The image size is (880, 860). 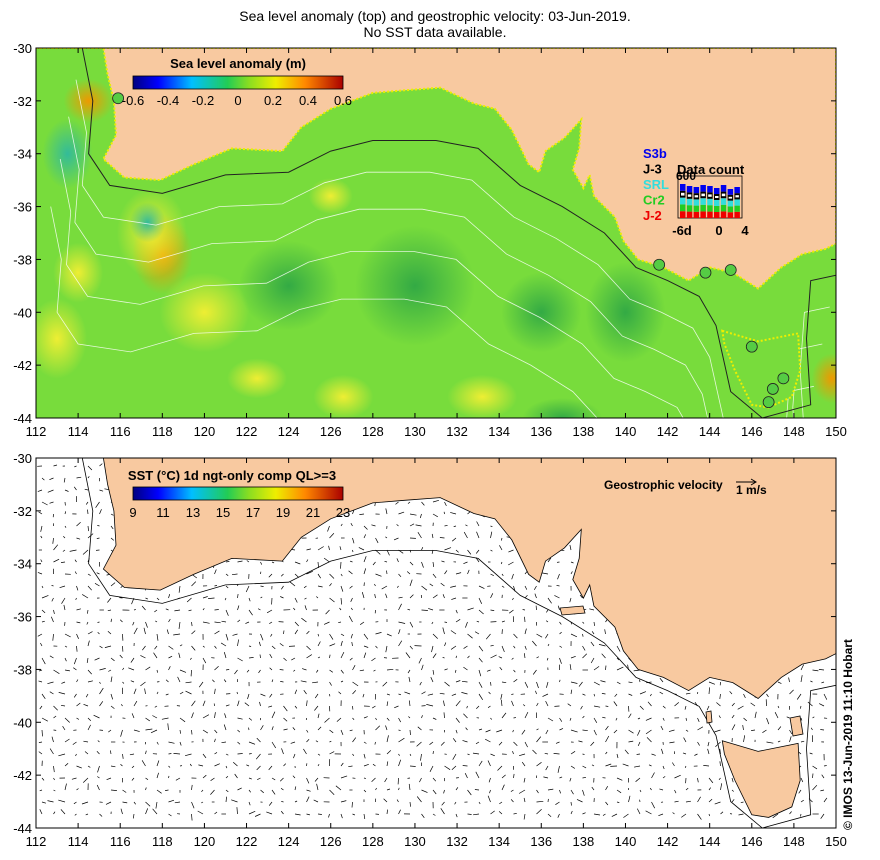 What do you see at coordinates (237, 100) in the screenshot?
I see `colorbar-tick-label: 0` at bounding box center [237, 100].